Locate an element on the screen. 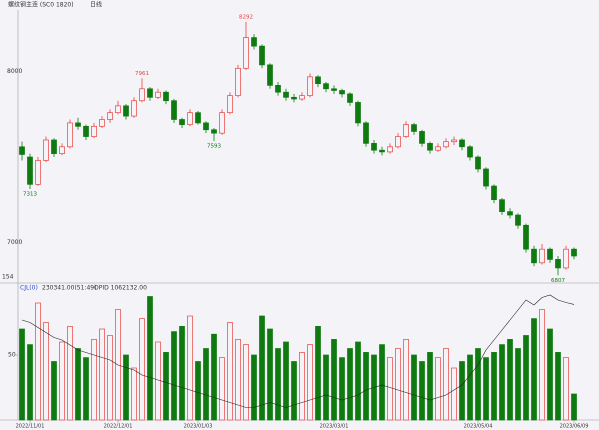  low-label: 7313 is located at coordinates (30, 194).